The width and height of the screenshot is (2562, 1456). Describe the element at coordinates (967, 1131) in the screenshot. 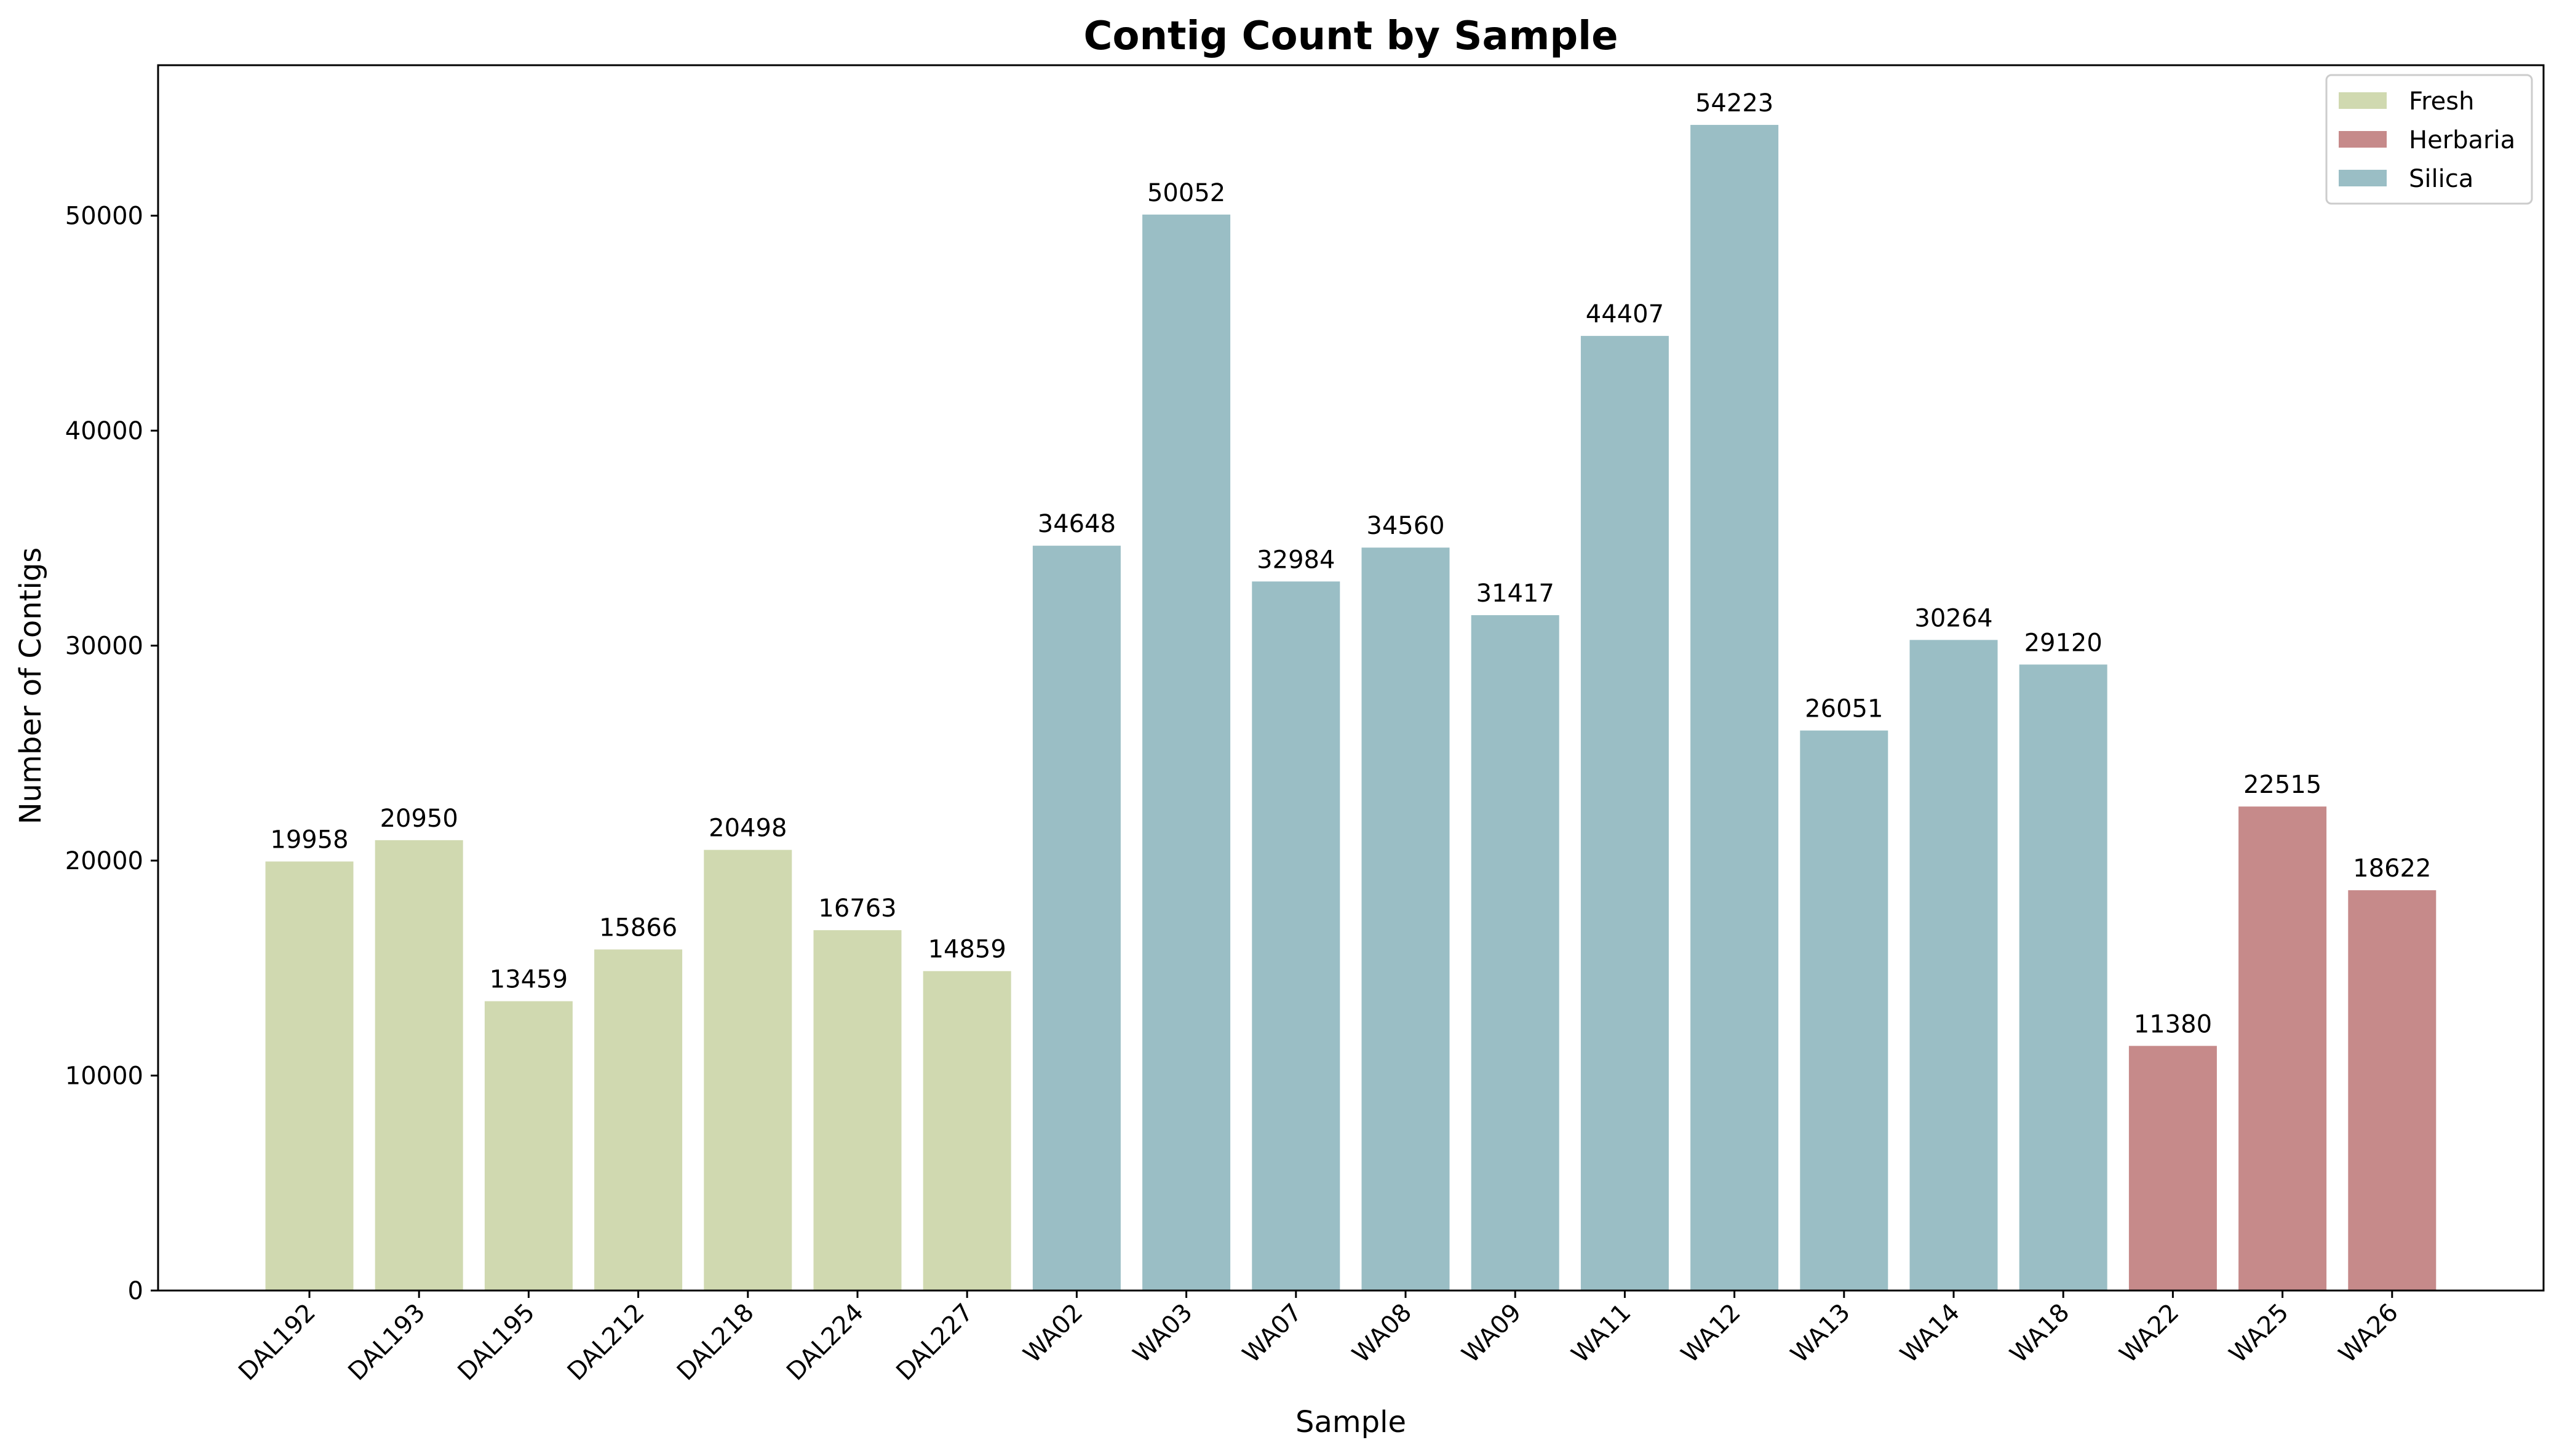

I see `bar-dal227` at that location.